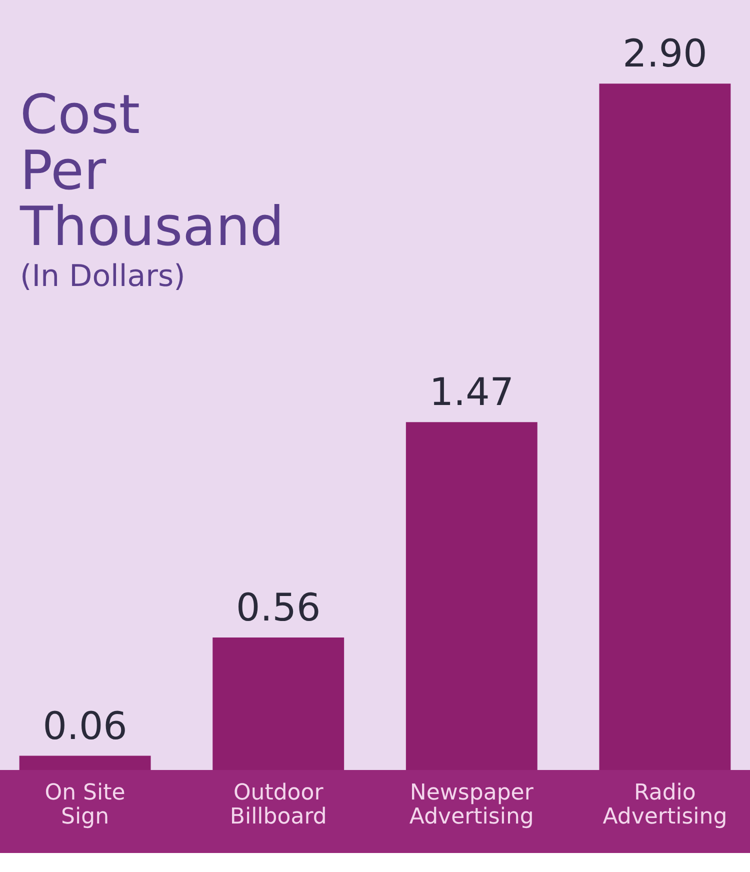  What do you see at coordinates (85, 805) in the screenshot?
I see `x-tick-label: On Site Sign` at bounding box center [85, 805].